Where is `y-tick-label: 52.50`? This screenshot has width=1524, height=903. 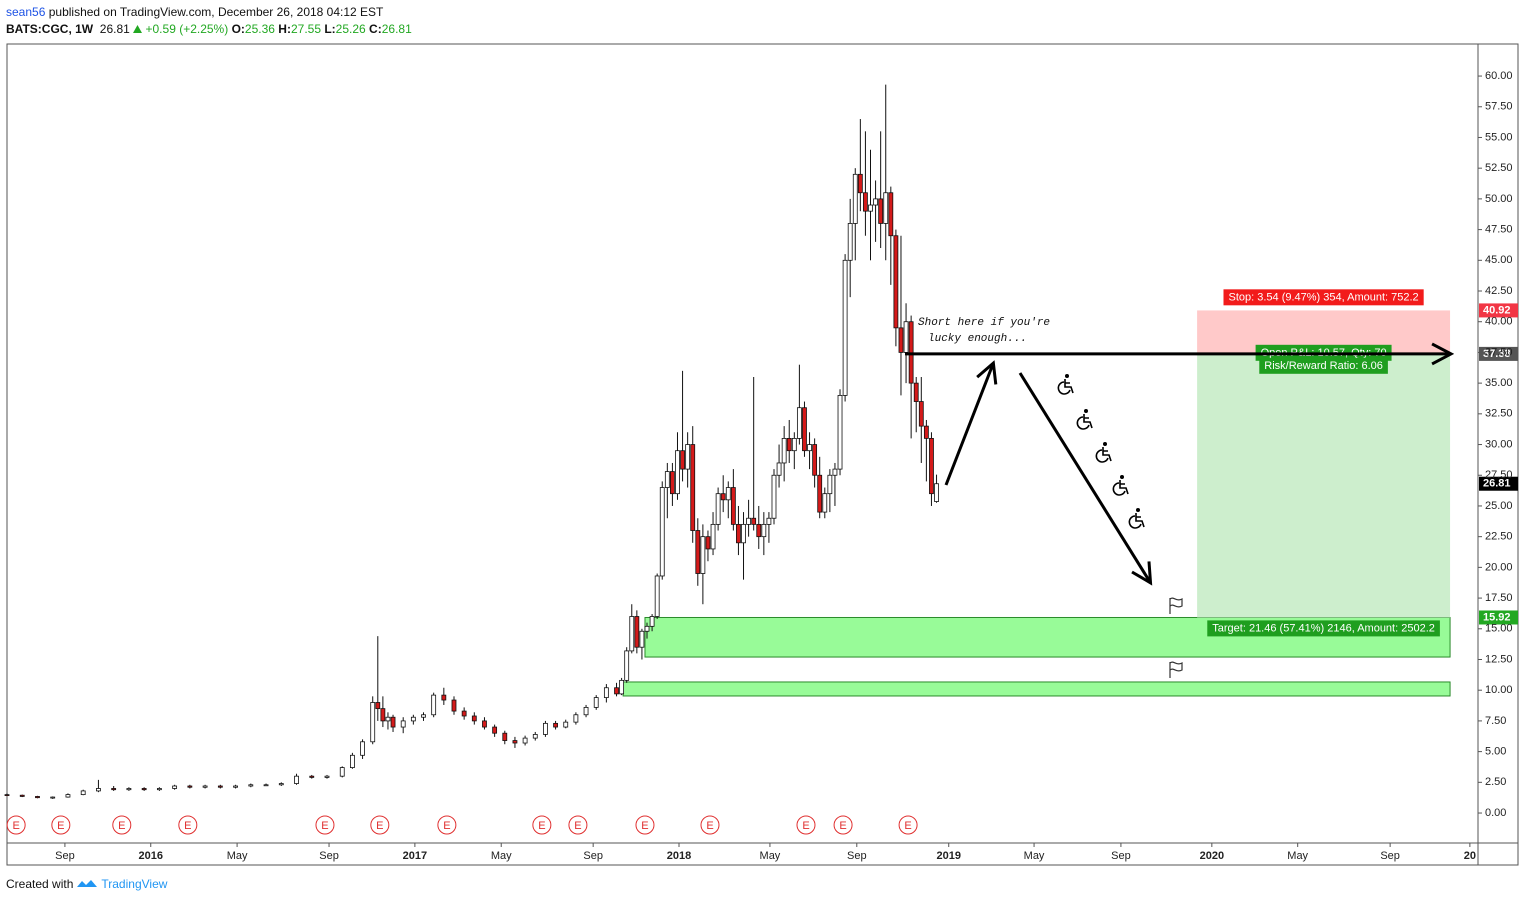 y-tick-label: 52.50 is located at coordinates (1499, 168).